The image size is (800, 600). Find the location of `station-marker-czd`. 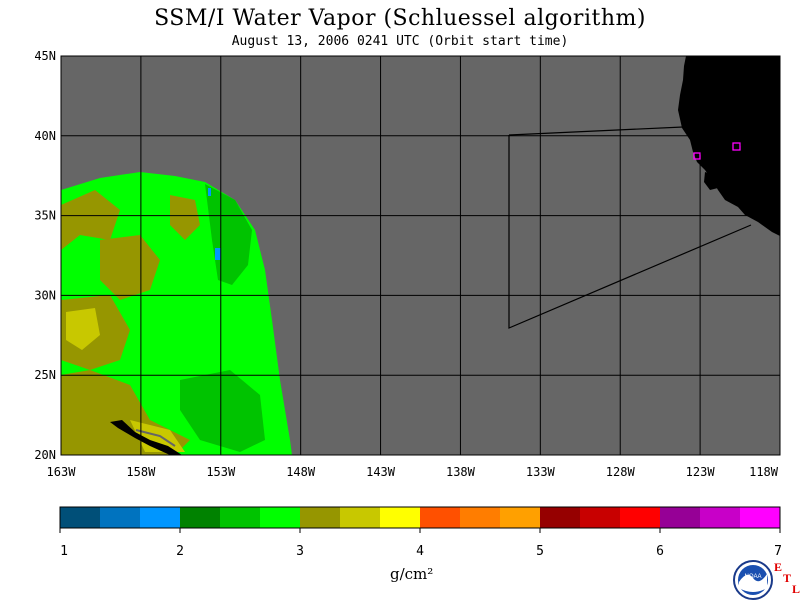

station-marker-czd is located at coordinates (697, 156).